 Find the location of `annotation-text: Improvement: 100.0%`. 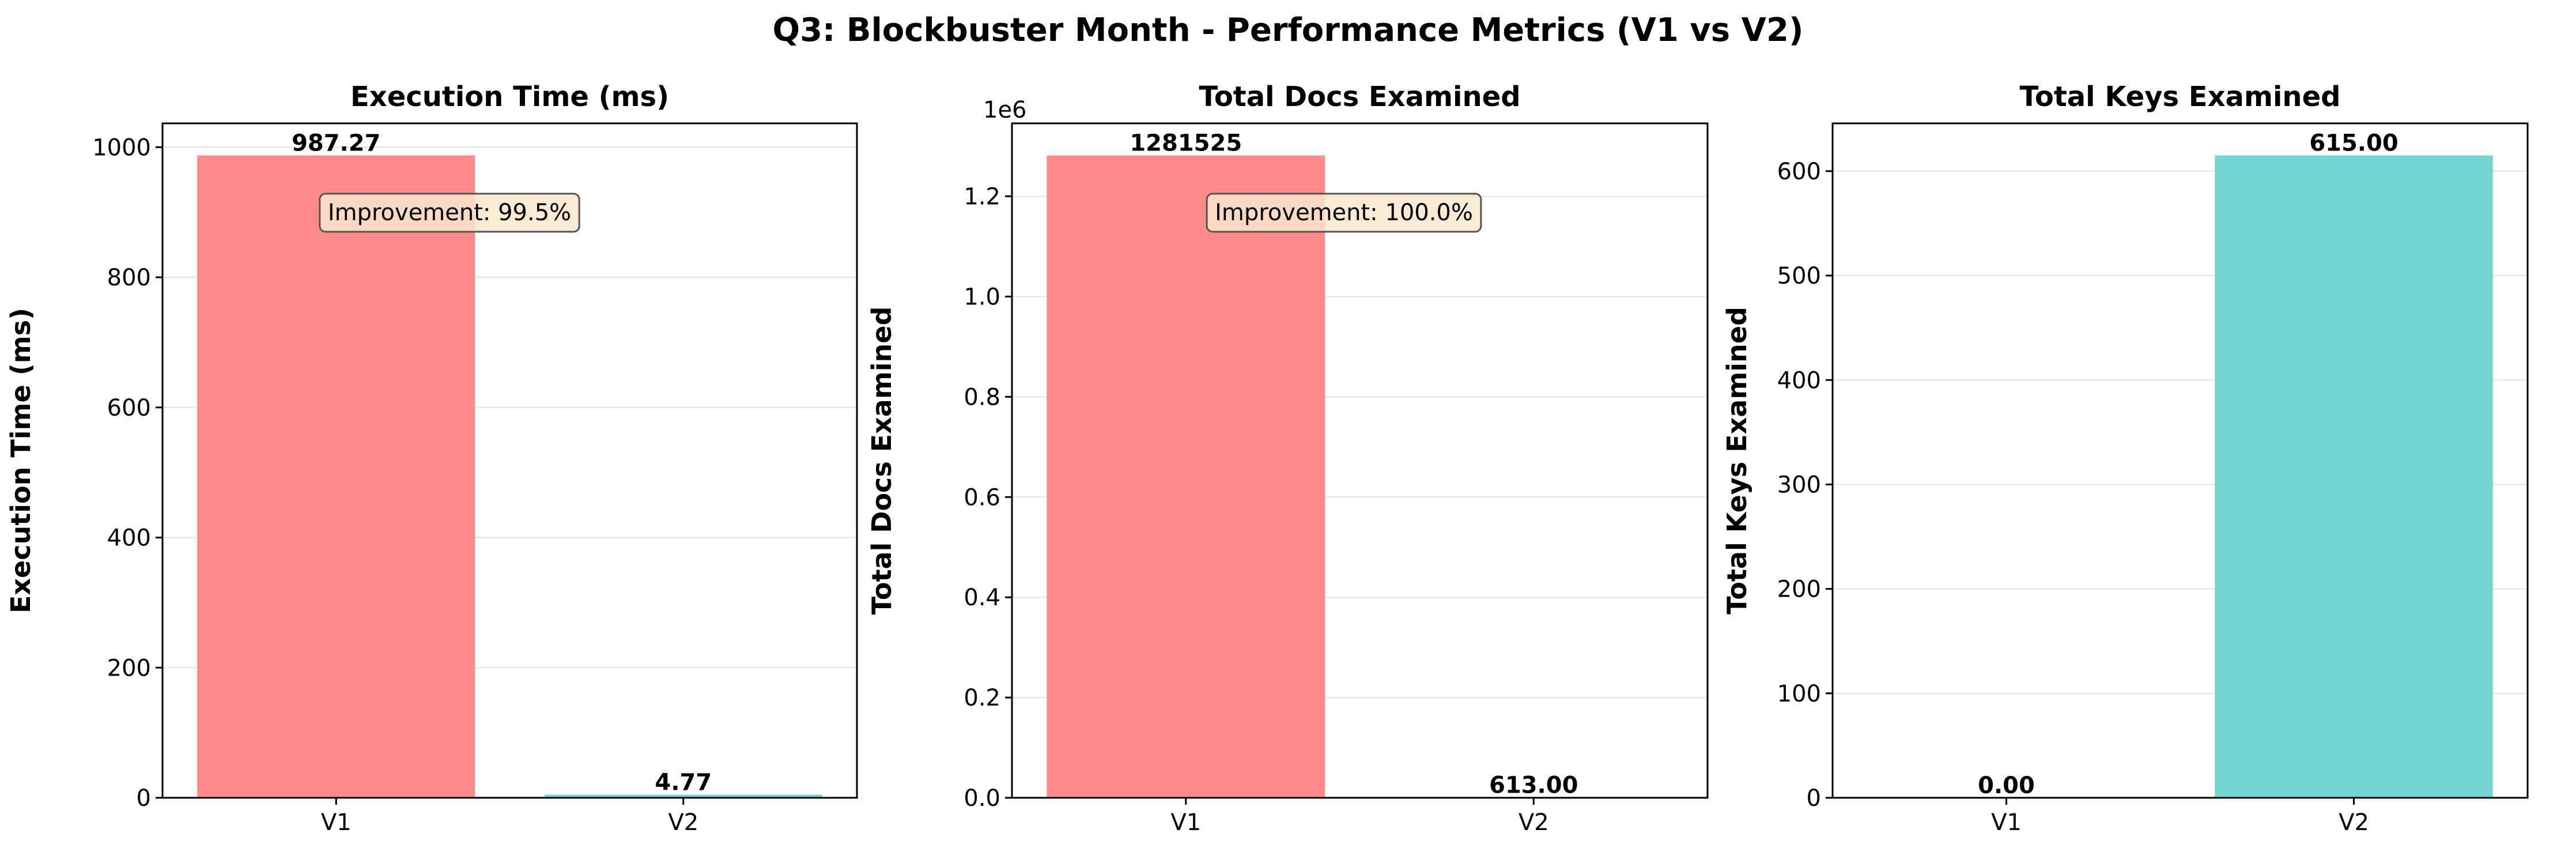

annotation-text: Improvement: 100.0% is located at coordinates (1344, 212).